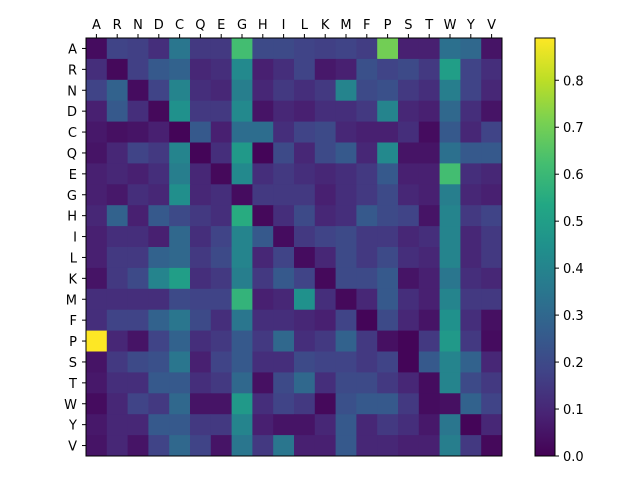  Describe the element at coordinates (138, 299) in the screenshot. I see `heatmap-cell-M-N` at that location.